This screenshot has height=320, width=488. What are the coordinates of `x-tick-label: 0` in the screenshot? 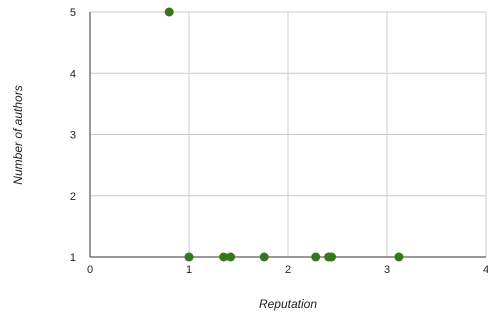 It's located at (90, 270).